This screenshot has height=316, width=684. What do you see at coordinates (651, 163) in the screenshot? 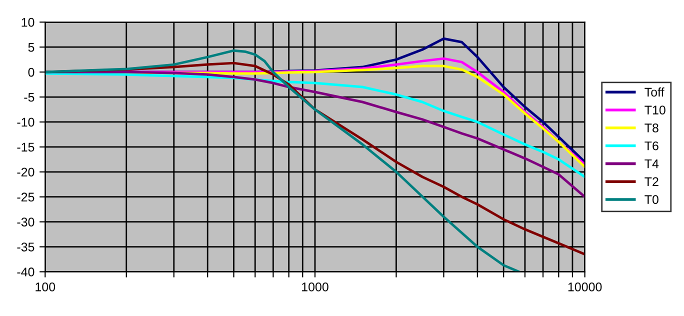
I see `legend-label: T4` at bounding box center [651, 163].